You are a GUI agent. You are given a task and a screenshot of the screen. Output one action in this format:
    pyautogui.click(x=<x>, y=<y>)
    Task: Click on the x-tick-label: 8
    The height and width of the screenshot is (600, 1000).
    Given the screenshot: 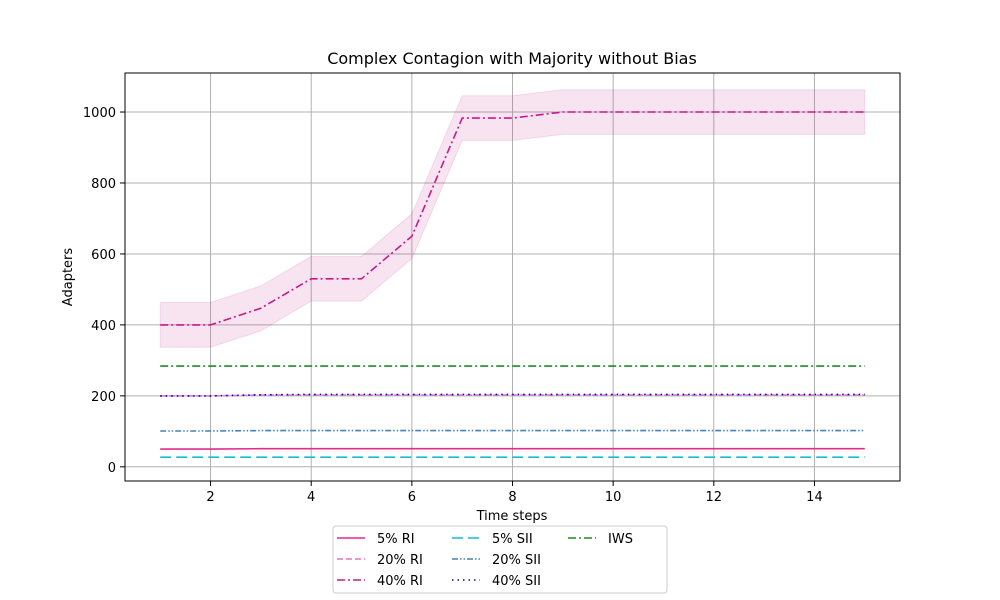 What is the action you would take?
    pyautogui.click(x=512, y=497)
    